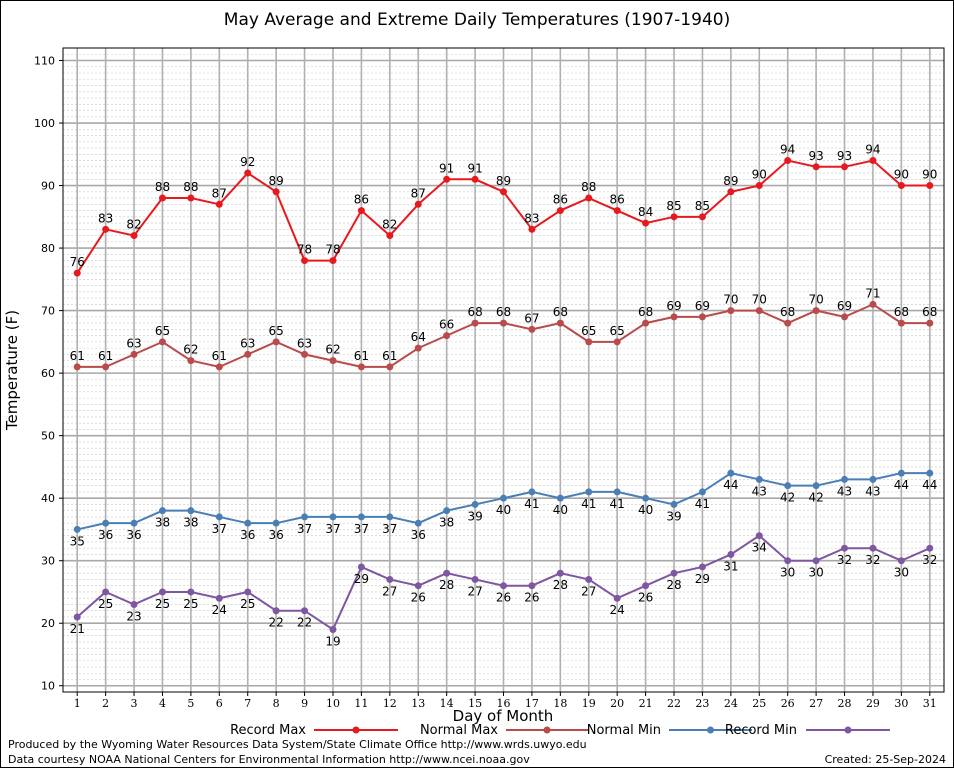  What do you see at coordinates (332, 641) in the screenshot?
I see `data-label: 19` at bounding box center [332, 641].